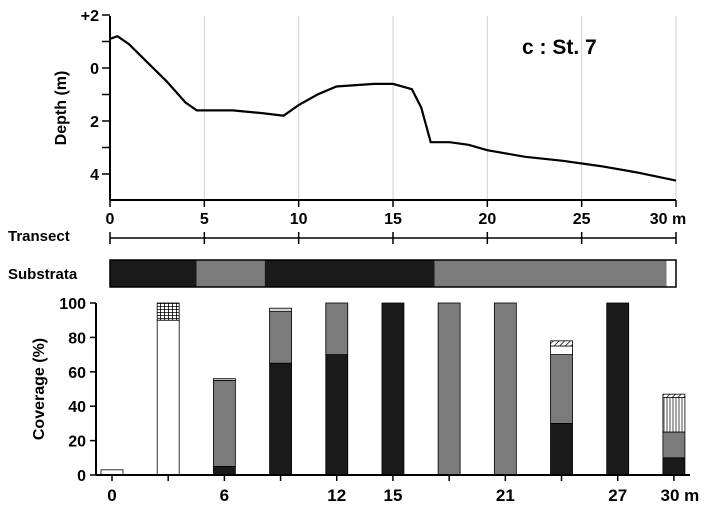  Describe the element at coordinates (505, 495) in the screenshot. I see `coverage-x-tick-label: 21` at that location.